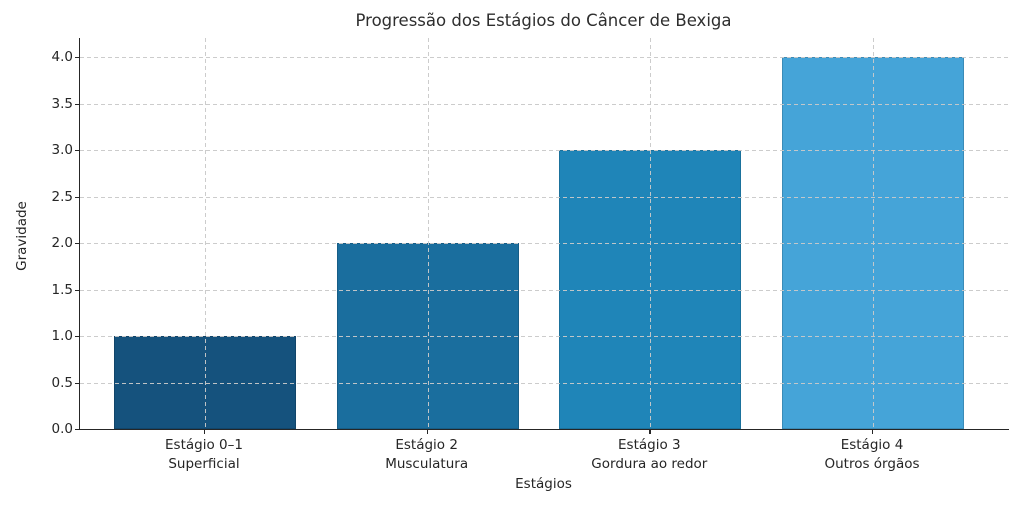 The image size is (1024, 512). Describe the element at coordinates (62, 196) in the screenshot. I see `y-tick-label: 2.5` at that location.